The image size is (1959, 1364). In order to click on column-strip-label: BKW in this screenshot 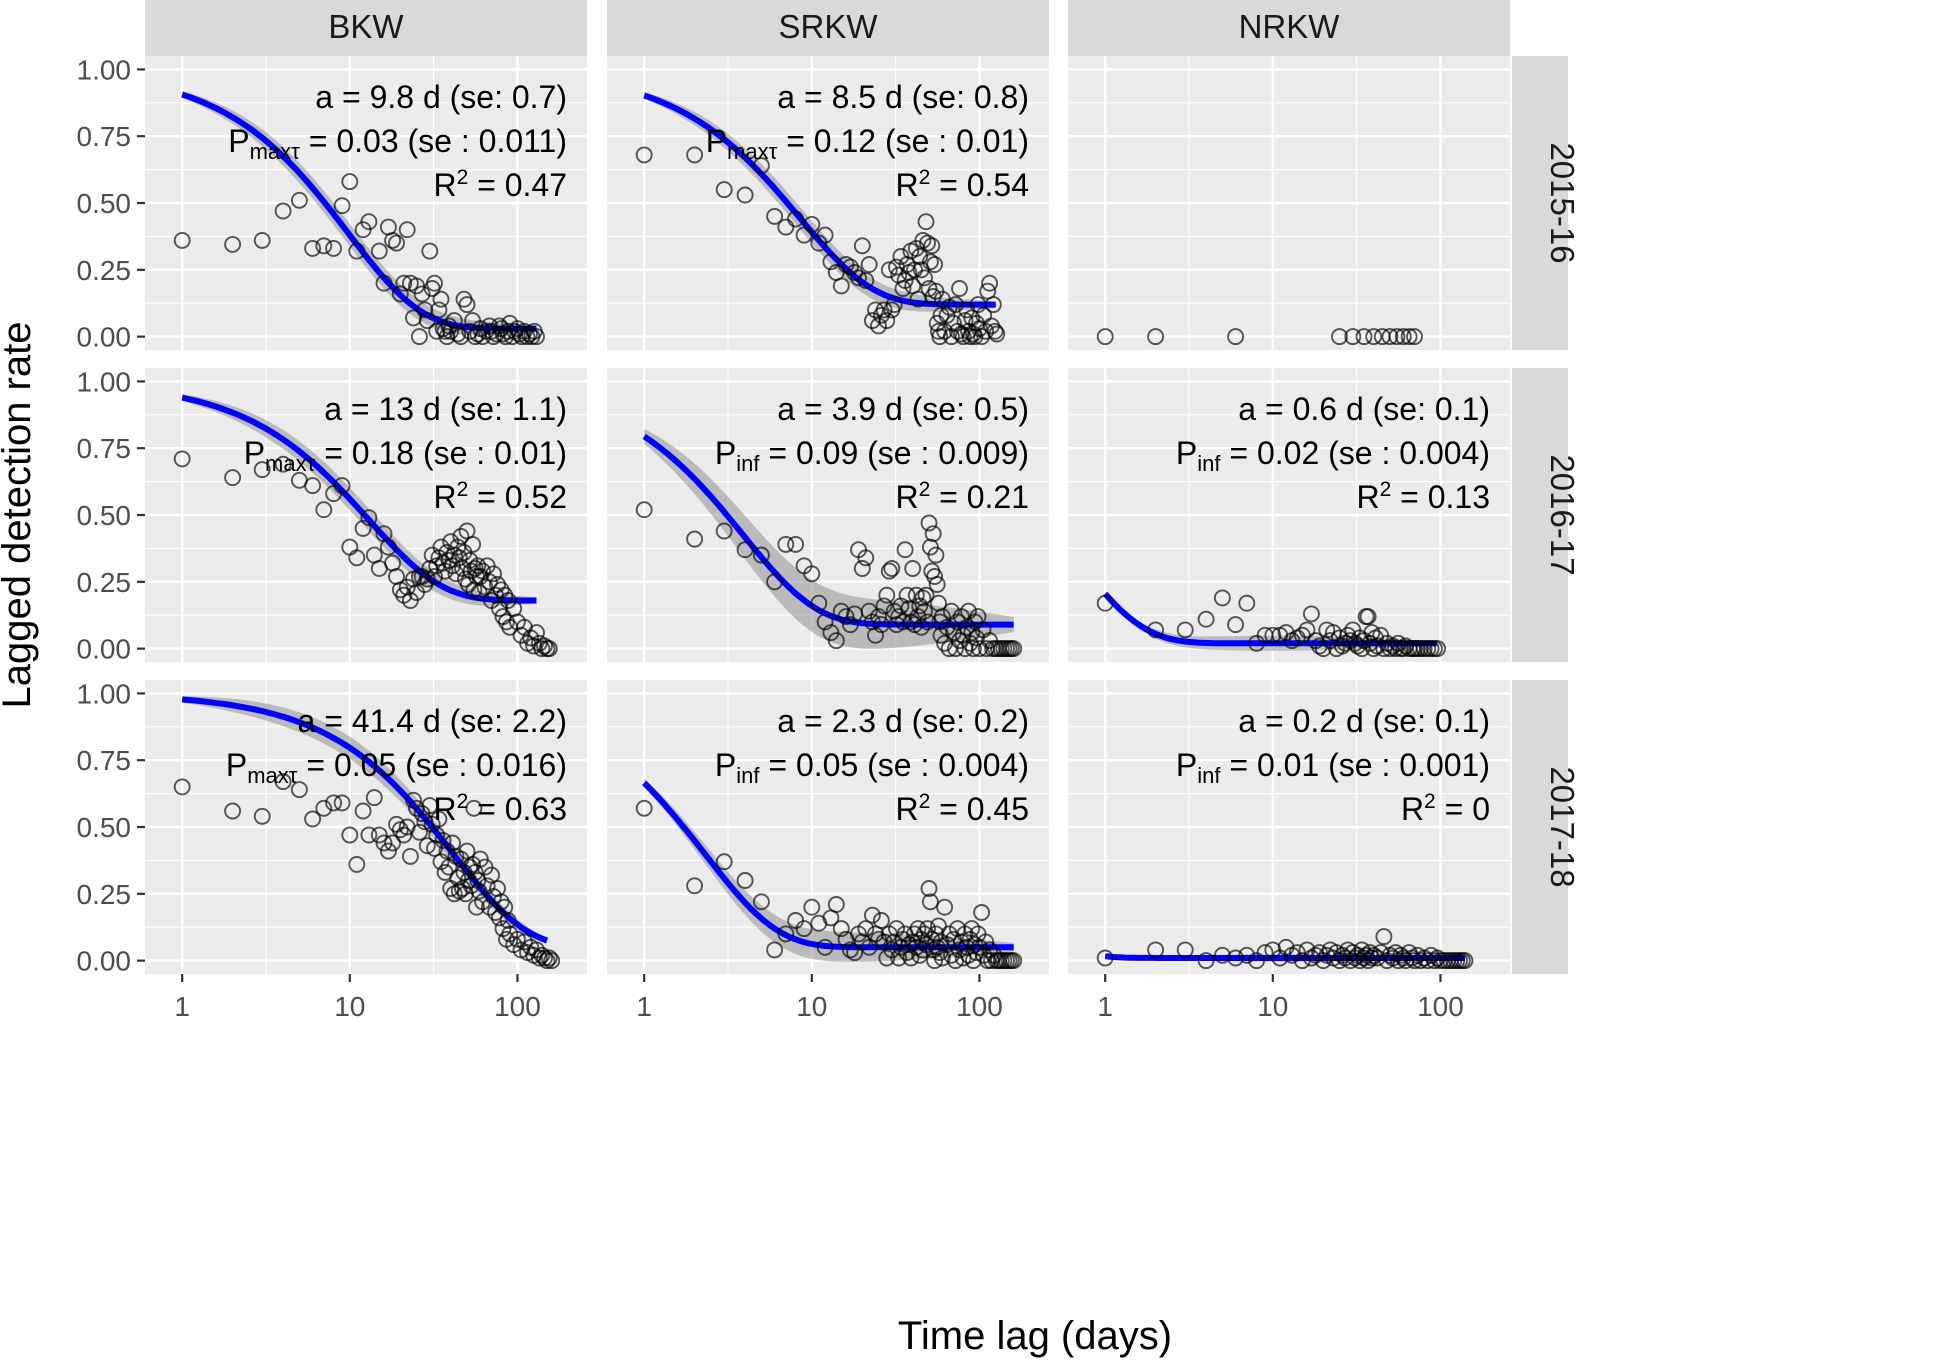, I will do `click(366, 26)`.